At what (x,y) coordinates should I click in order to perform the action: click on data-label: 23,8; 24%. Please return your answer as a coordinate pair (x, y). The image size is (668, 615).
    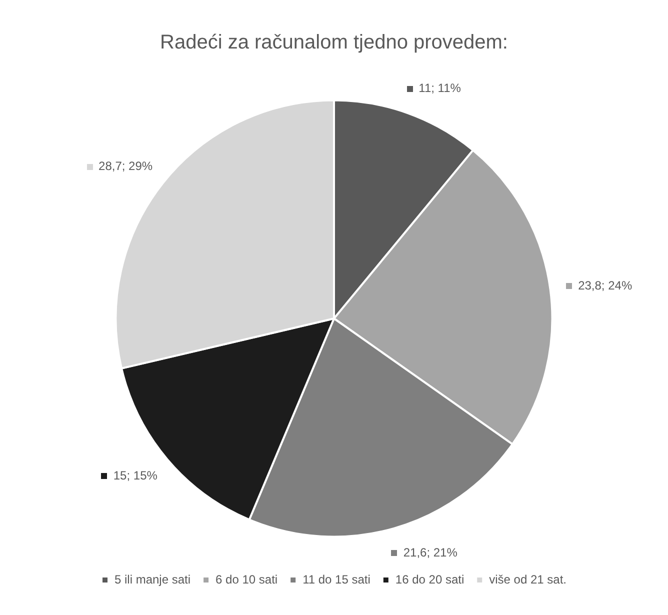
    Looking at the image, I should click on (605, 285).